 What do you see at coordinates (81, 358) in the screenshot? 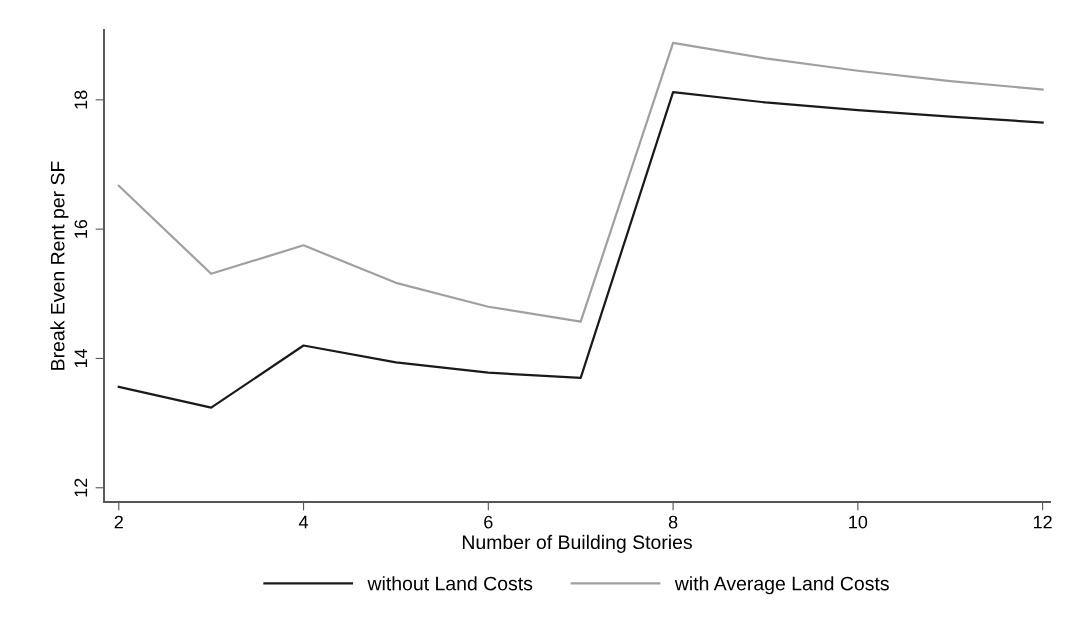
I see `y-tick-label: 14` at bounding box center [81, 358].